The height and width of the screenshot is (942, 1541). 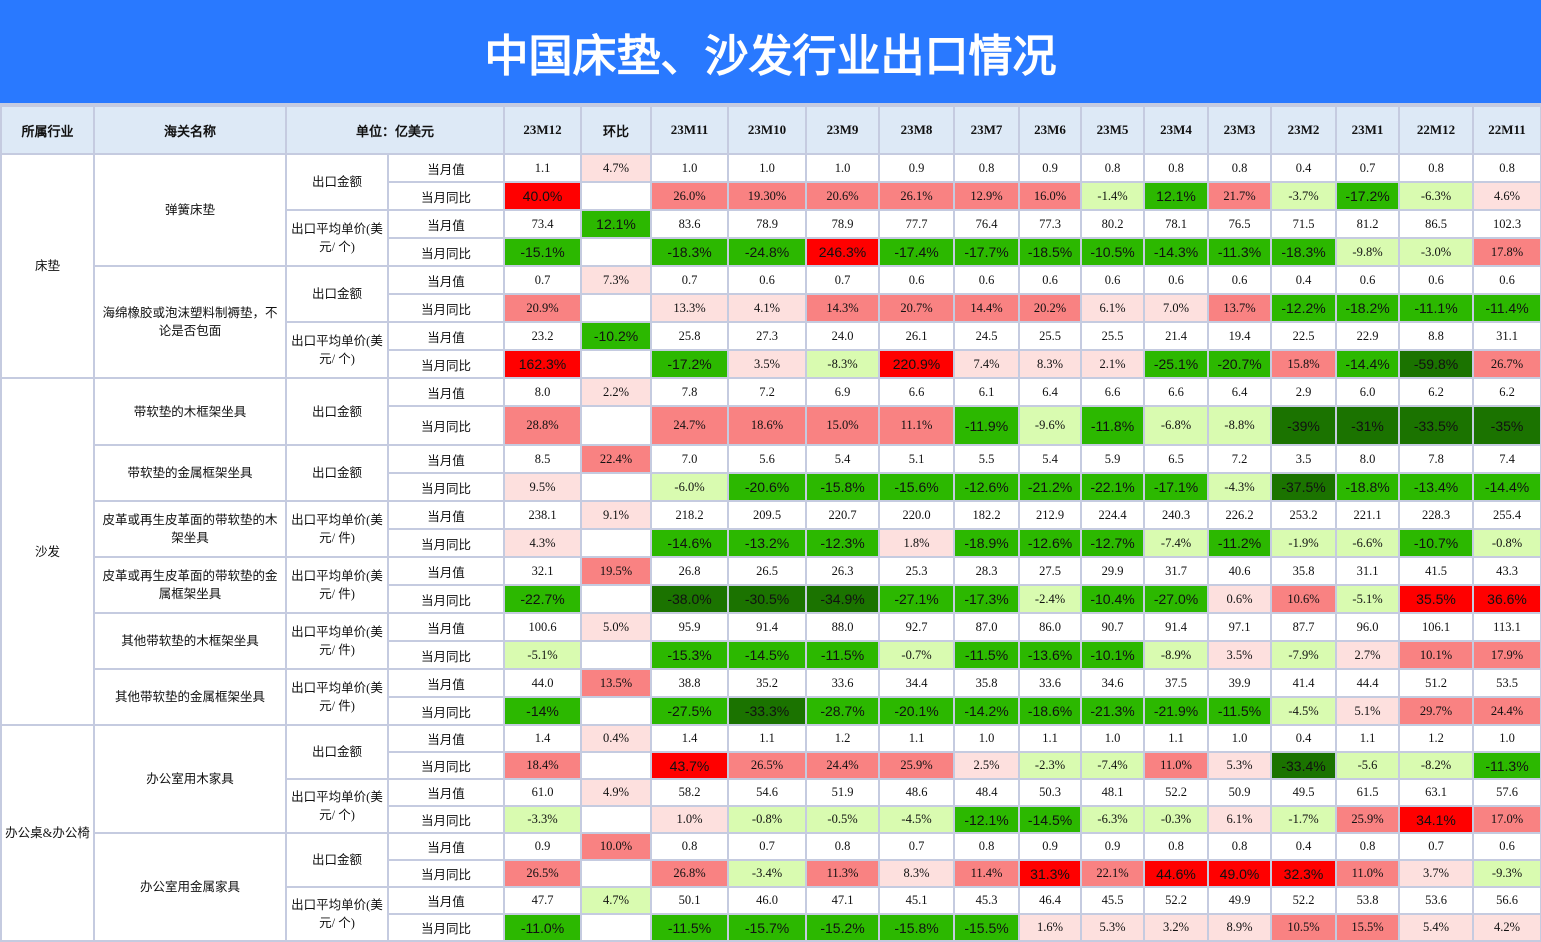 I want to click on value-cell: 50.3, so click(x=1050, y=792).